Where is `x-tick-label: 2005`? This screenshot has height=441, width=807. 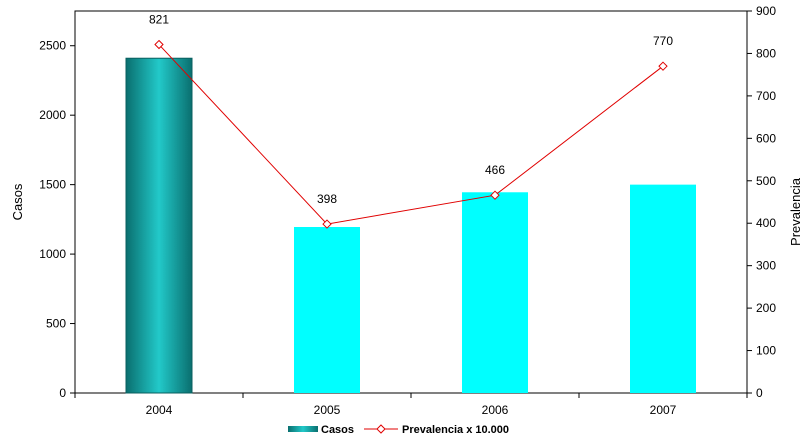
x-tick-label: 2005 is located at coordinates (327, 410).